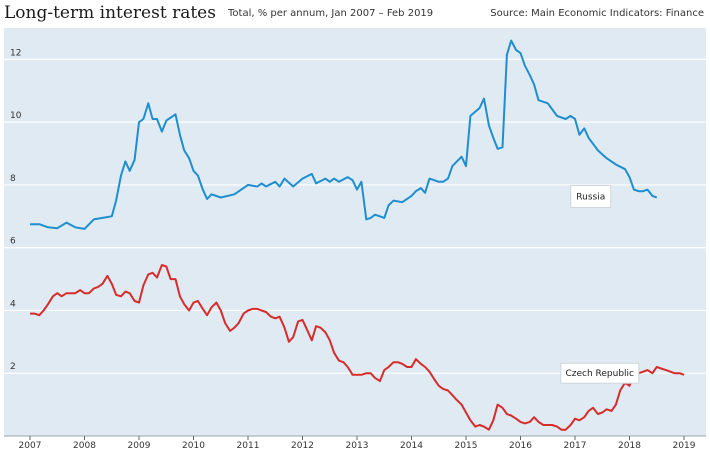 The width and height of the screenshot is (710, 450). I want to click on x-tick-label: 2018, so click(629, 445).